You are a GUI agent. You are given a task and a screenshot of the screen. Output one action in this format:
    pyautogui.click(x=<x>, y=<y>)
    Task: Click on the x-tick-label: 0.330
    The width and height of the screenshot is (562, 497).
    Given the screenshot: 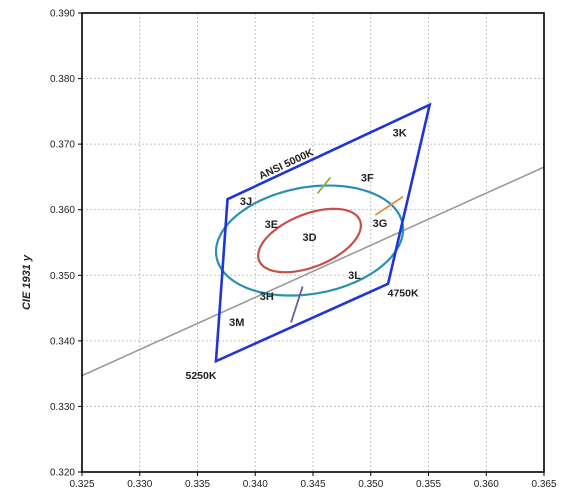 What is the action you would take?
    pyautogui.click(x=139, y=484)
    